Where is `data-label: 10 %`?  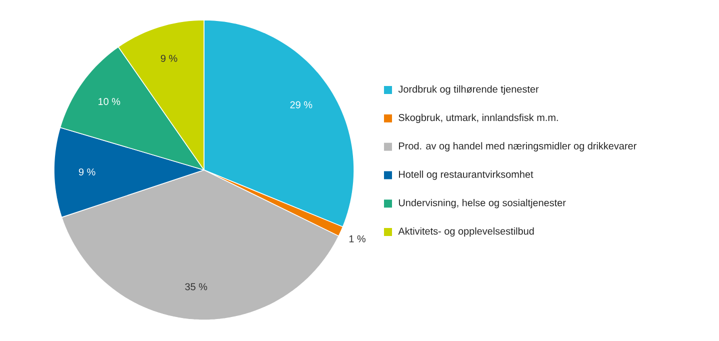
data-label: 10 % is located at coordinates (109, 102).